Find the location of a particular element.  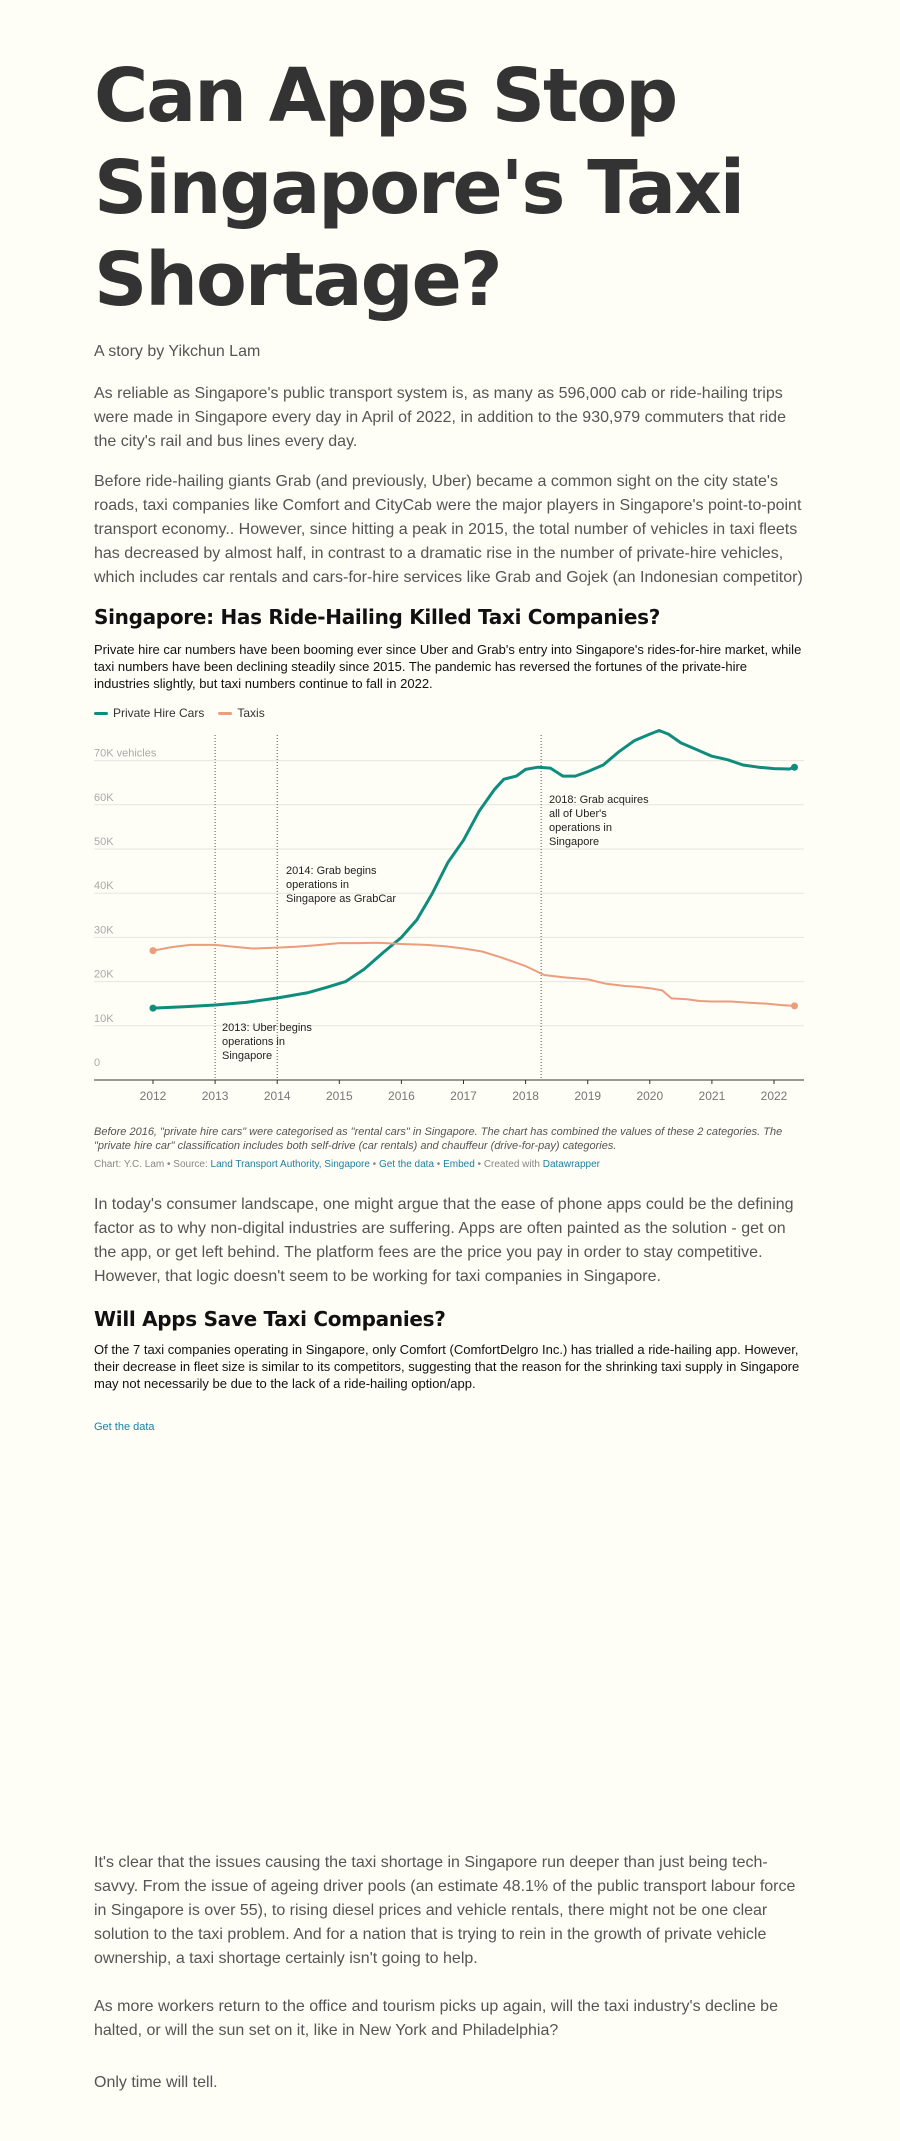

x-tick-label: 2012 is located at coordinates (153, 1096).